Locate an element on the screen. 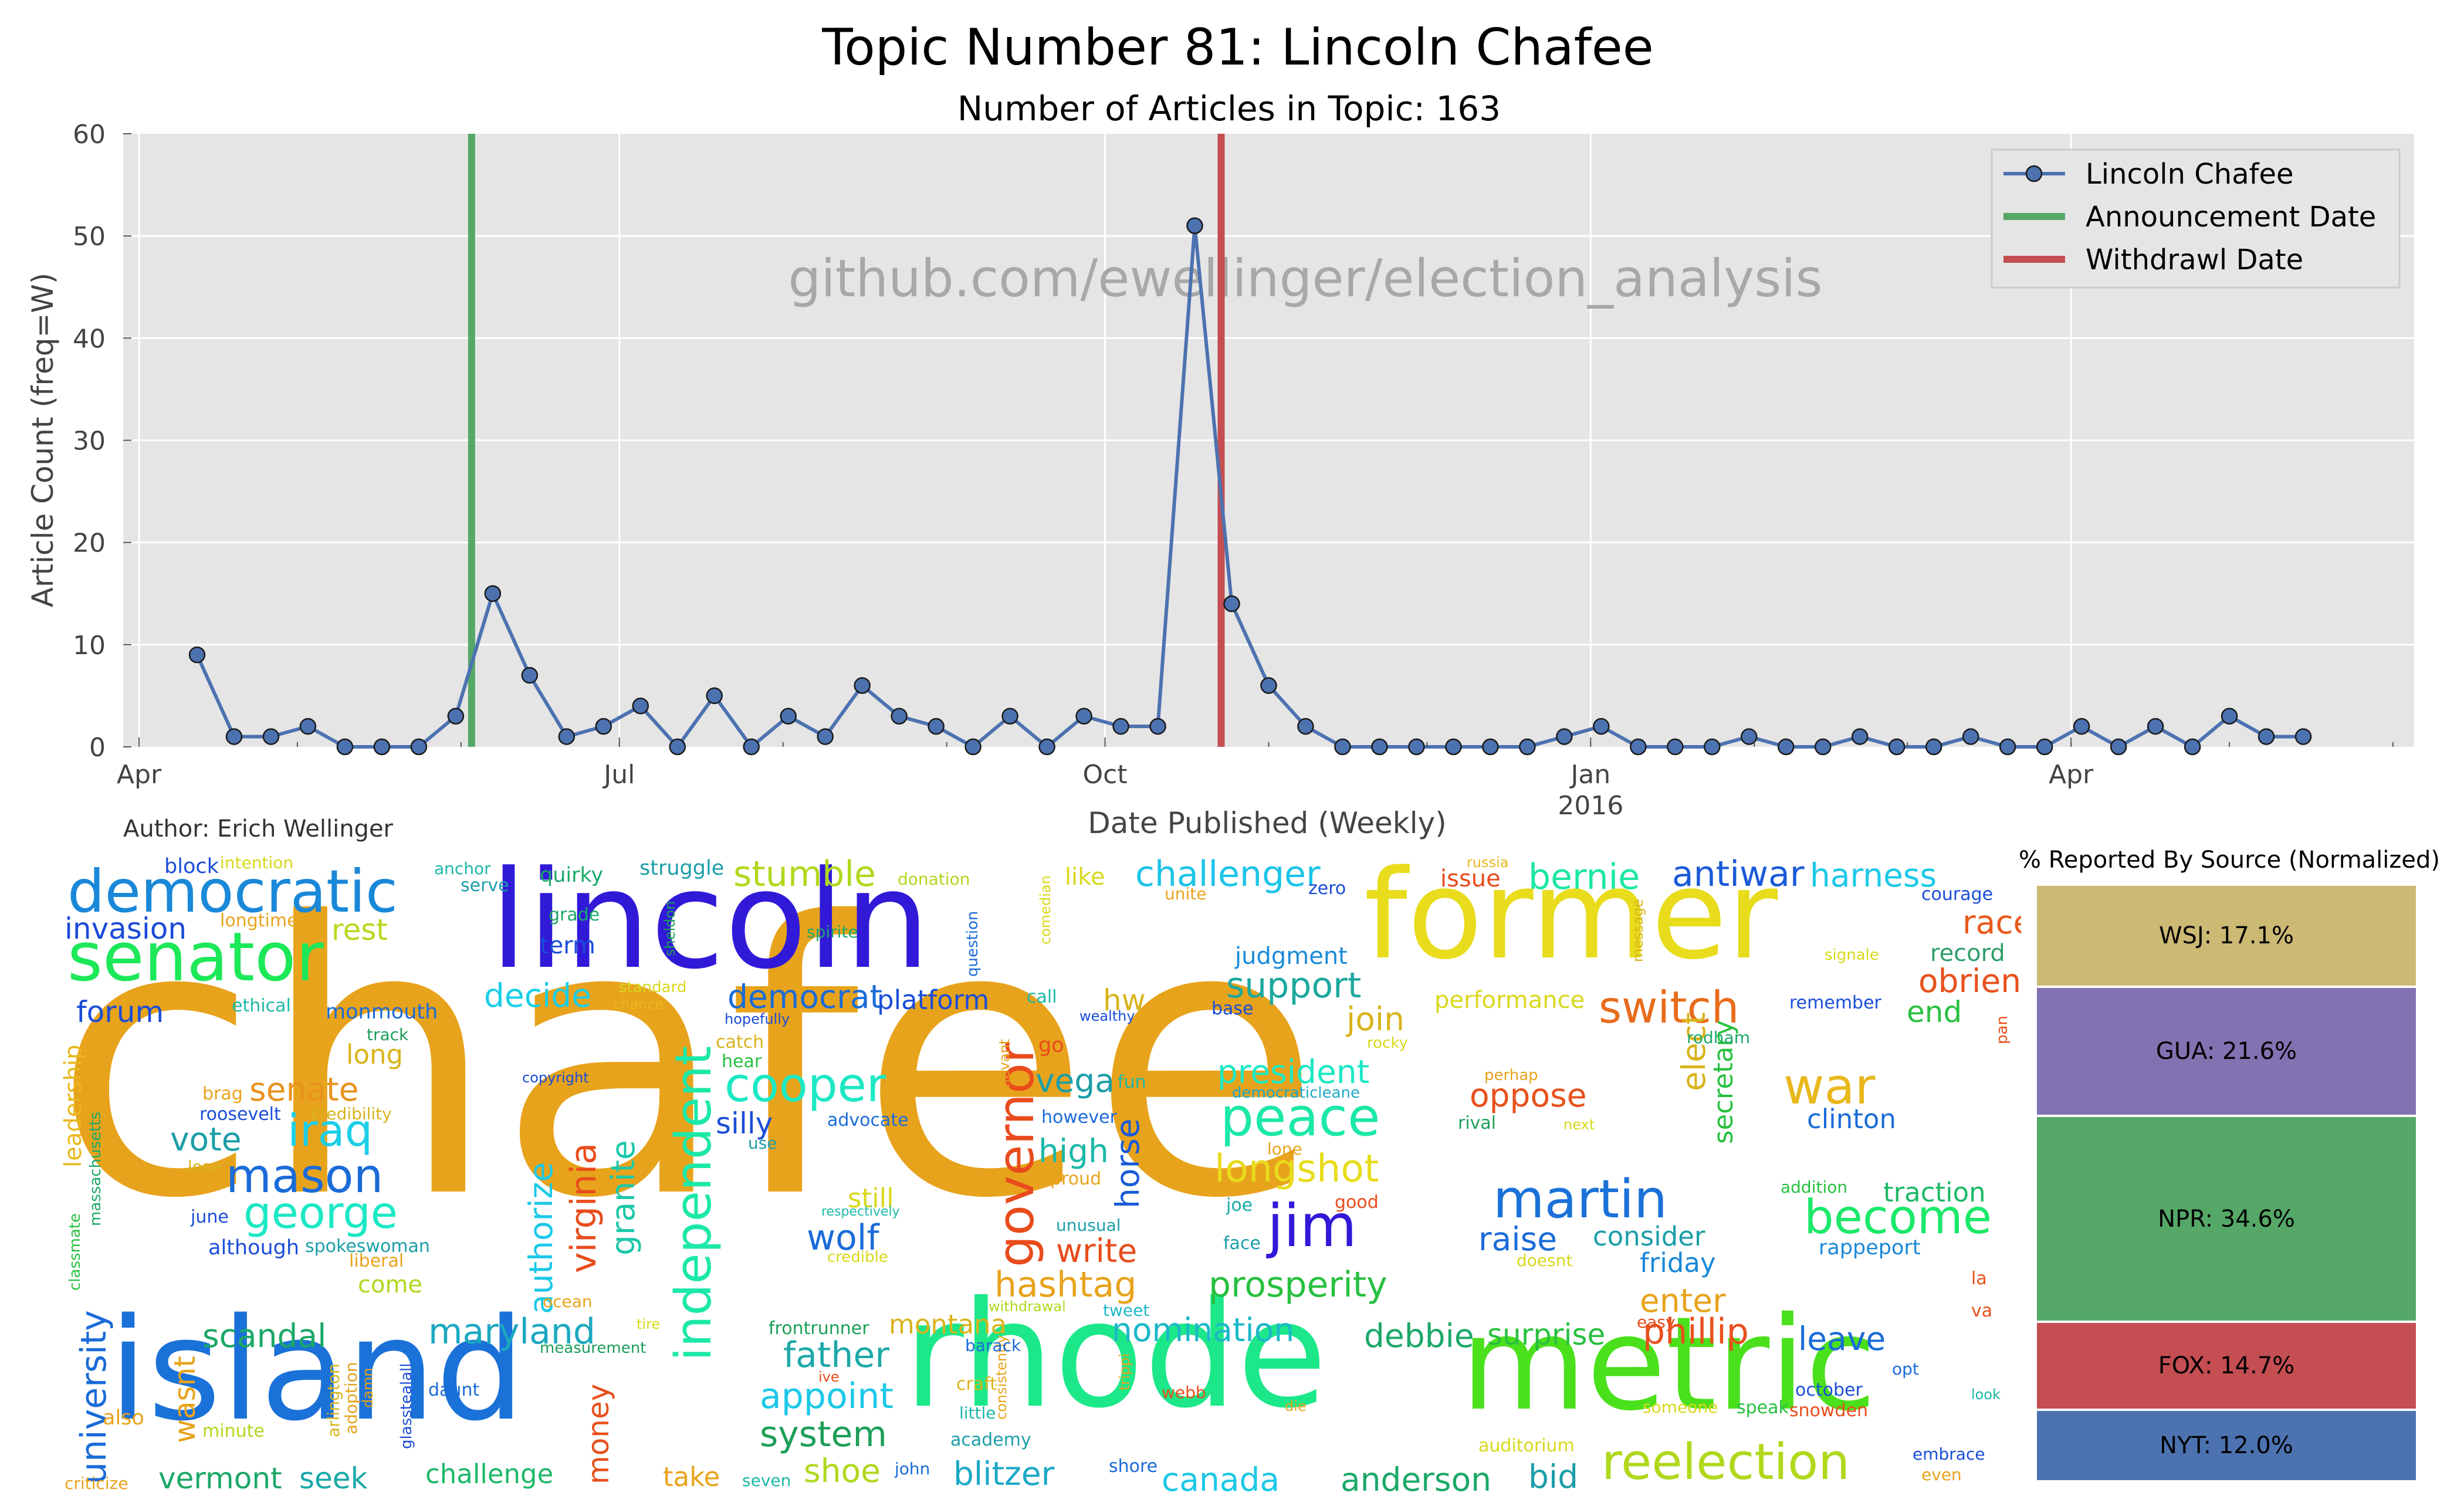  source-segment-label: NPR: 34.6% is located at coordinates (2226, 1219).